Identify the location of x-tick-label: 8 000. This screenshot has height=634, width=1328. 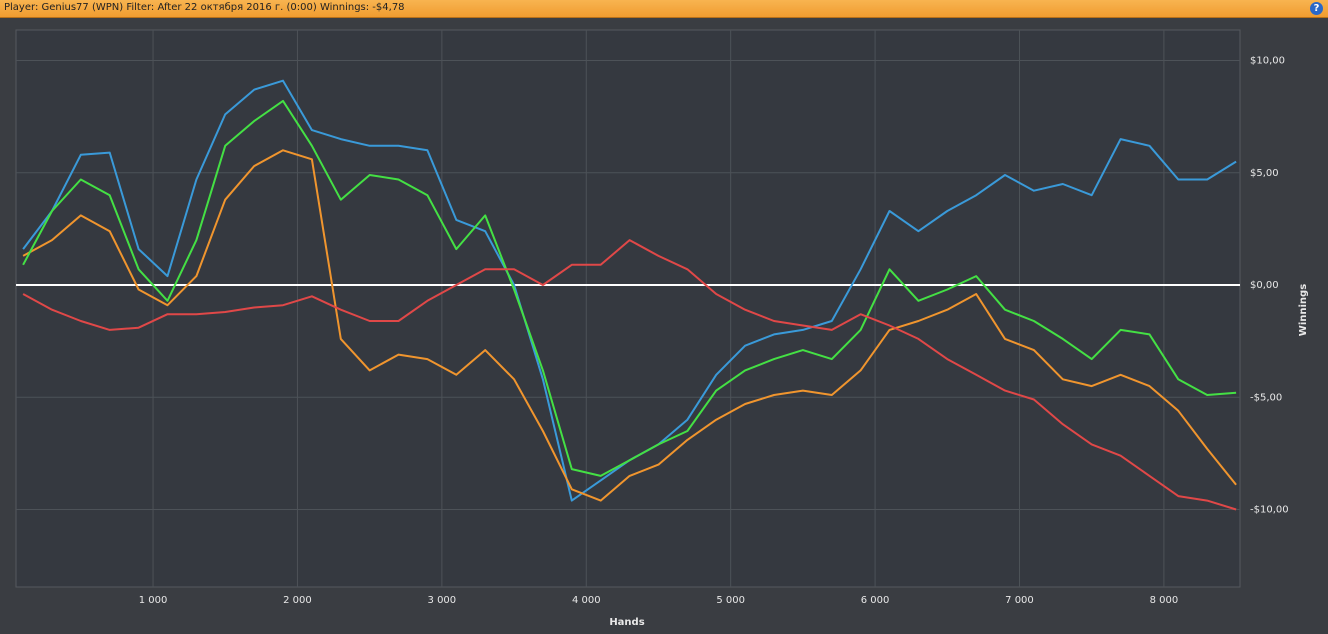
(1164, 600).